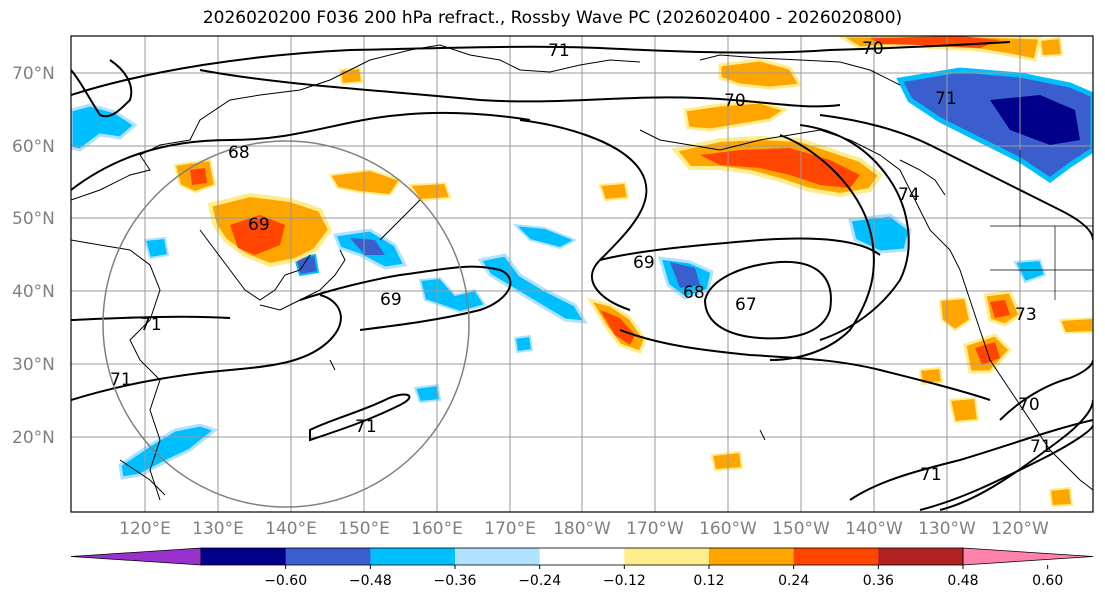  What do you see at coordinates (285, 581) in the screenshot?
I see `colorbar-label: −0.60` at bounding box center [285, 581].